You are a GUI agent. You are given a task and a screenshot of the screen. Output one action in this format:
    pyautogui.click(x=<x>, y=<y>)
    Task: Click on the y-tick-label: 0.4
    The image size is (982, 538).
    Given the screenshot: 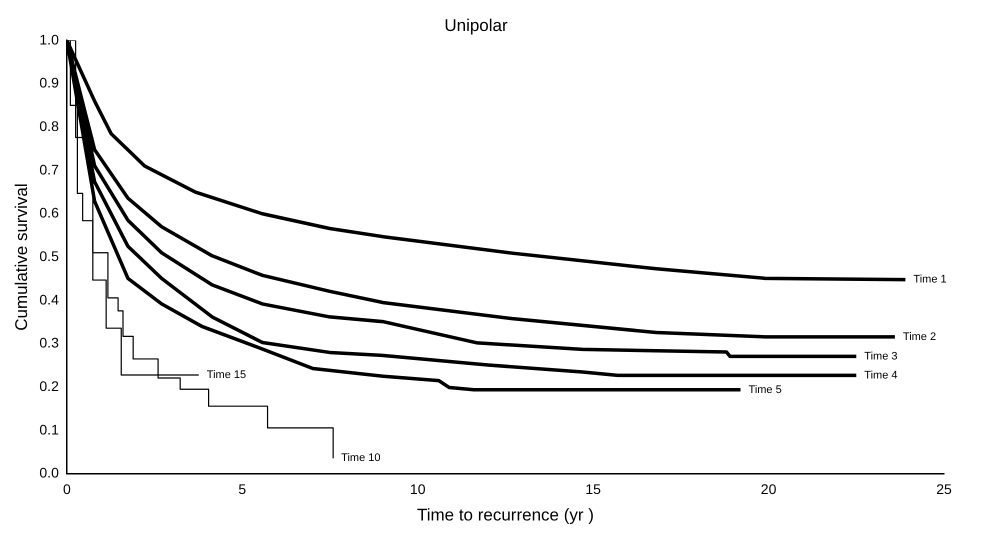 What is the action you would take?
    pyautogui.click(x=49, y=299)
    